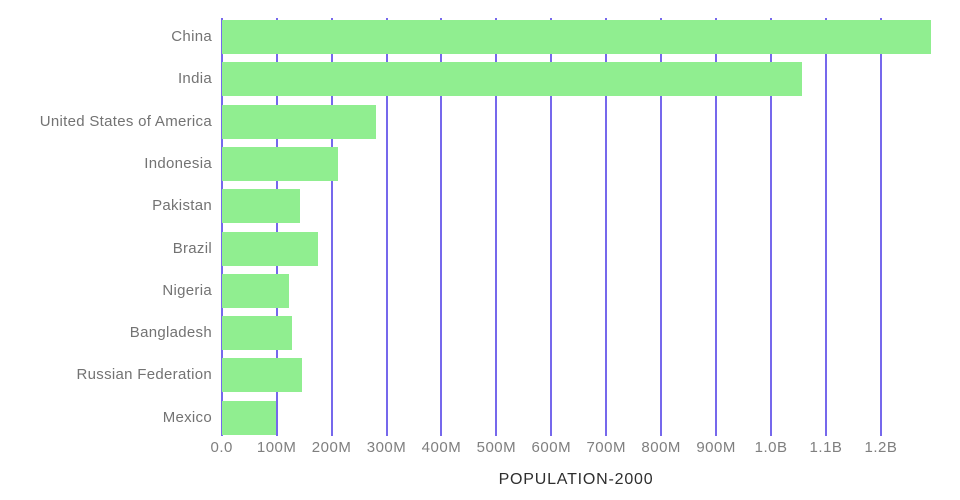 This screenshot has width=960, height=500. I want to click on x-tick-label-500m: 500M, so click(496, 447).